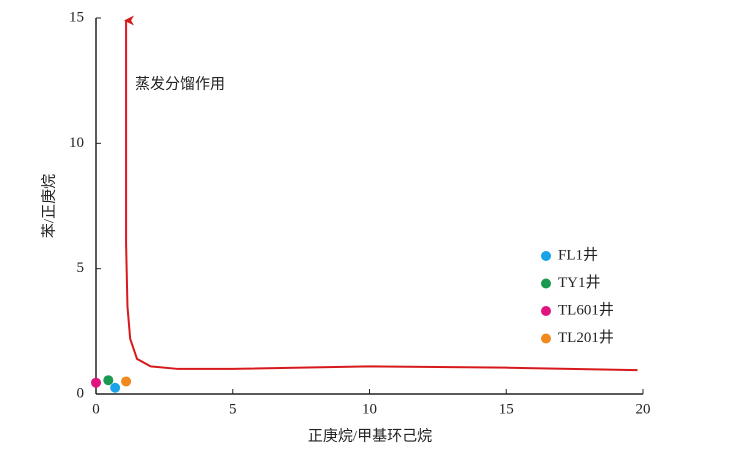  I want to click on annotation-text: 蒸发分馏作用, so click(180, 83).